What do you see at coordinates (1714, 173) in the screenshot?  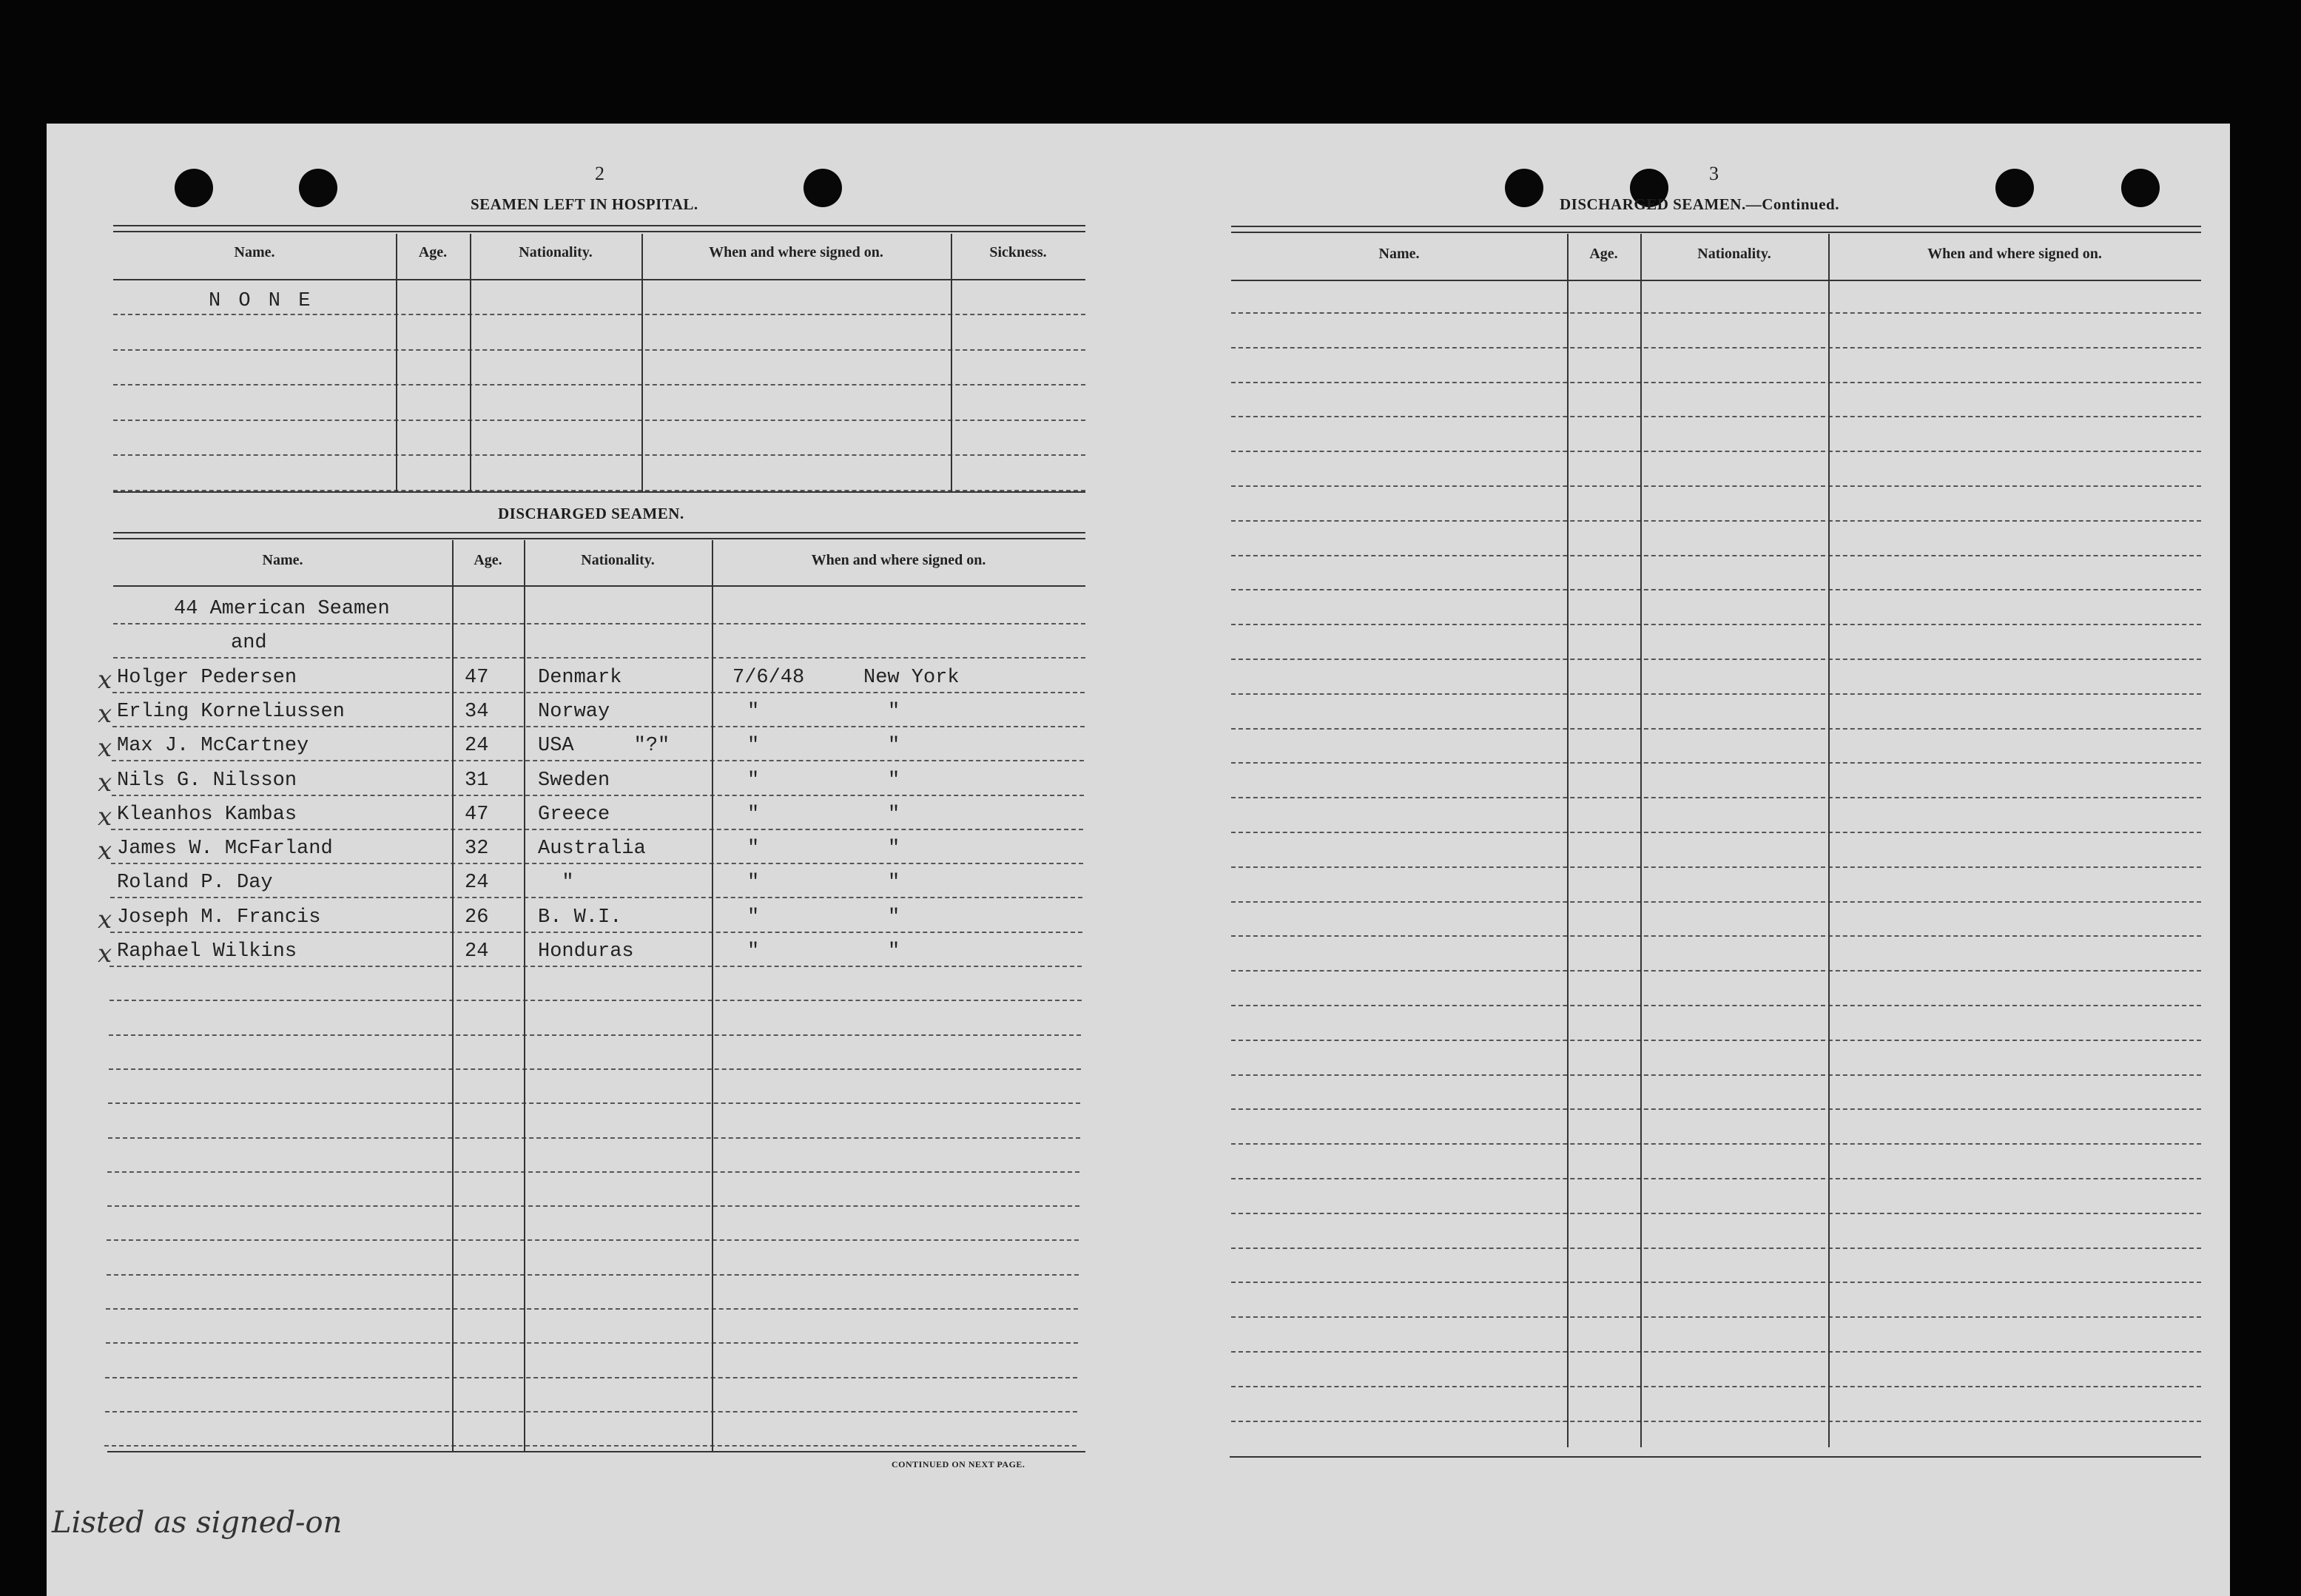 I see `page-number: 3` at bounding box center [1714, 173].